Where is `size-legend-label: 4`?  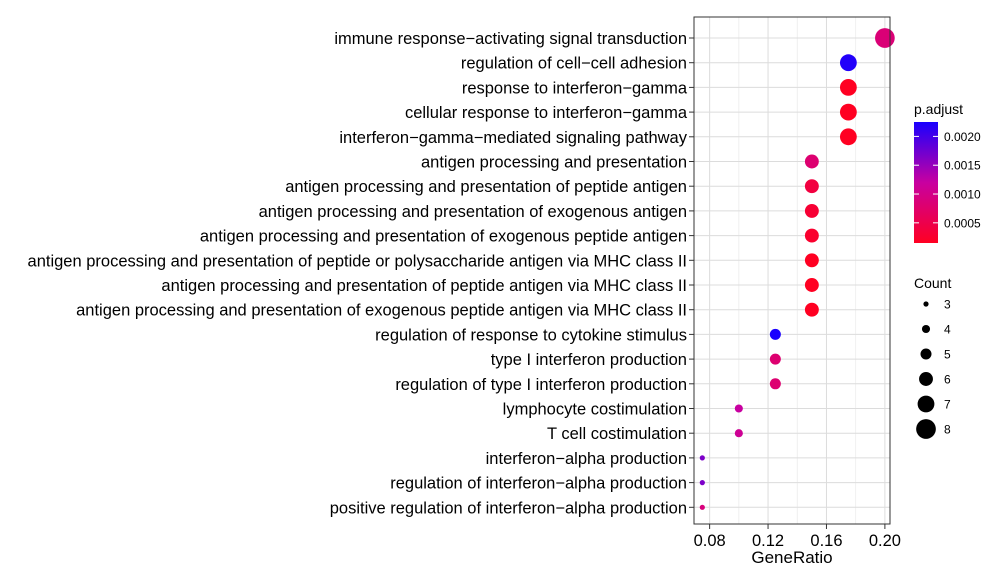
size-legend-label: 4 is located at coordinates (947, 330).